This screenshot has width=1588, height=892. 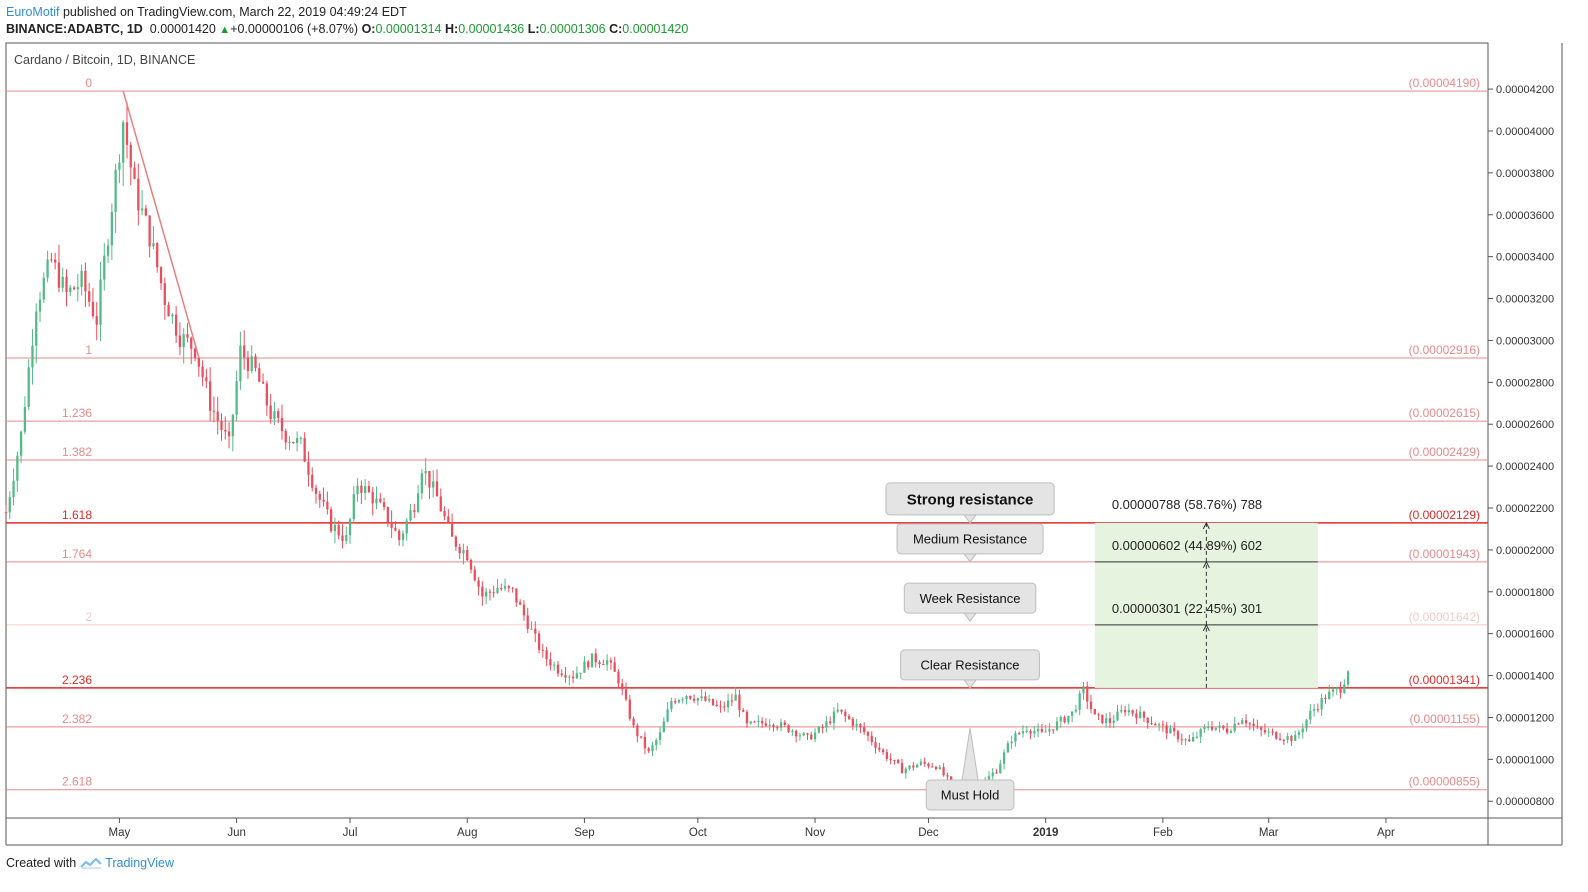 I want to click on price-change: +0.00000106 (+8.07%), so click(x=294, y=29).